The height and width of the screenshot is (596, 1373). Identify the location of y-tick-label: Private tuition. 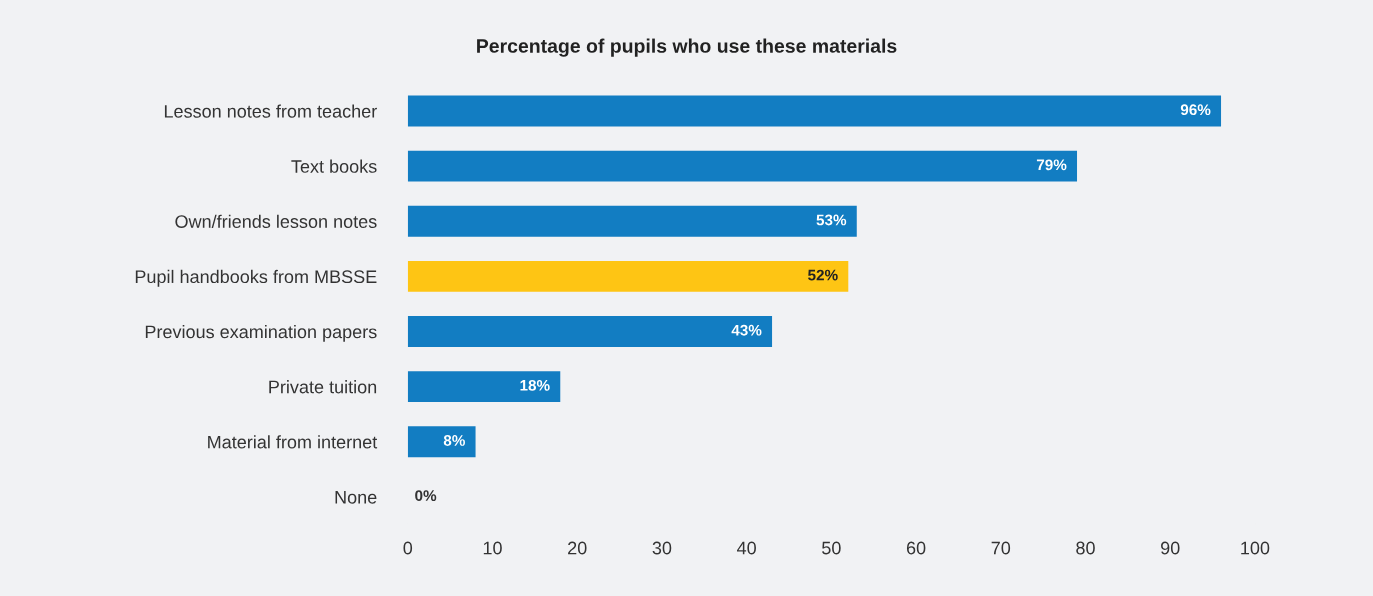
(323, 387).